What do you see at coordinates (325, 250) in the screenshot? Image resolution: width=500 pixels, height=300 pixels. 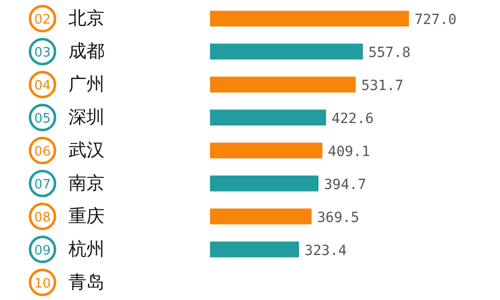 I see `data-label: 323.4` at bounding box center [325, 250].